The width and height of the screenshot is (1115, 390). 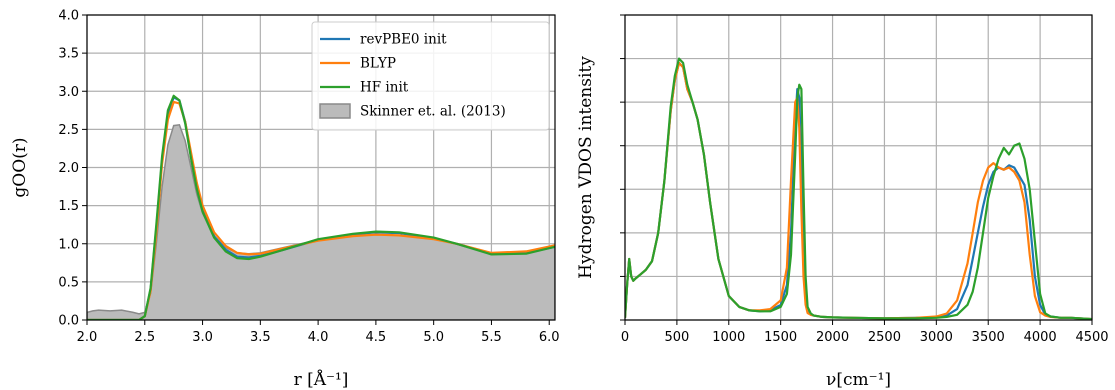 What do you see at coordinates (433, 337) in the screenshot?
I see `x-tick-label: 5.0` at bounding box center [433, 337].